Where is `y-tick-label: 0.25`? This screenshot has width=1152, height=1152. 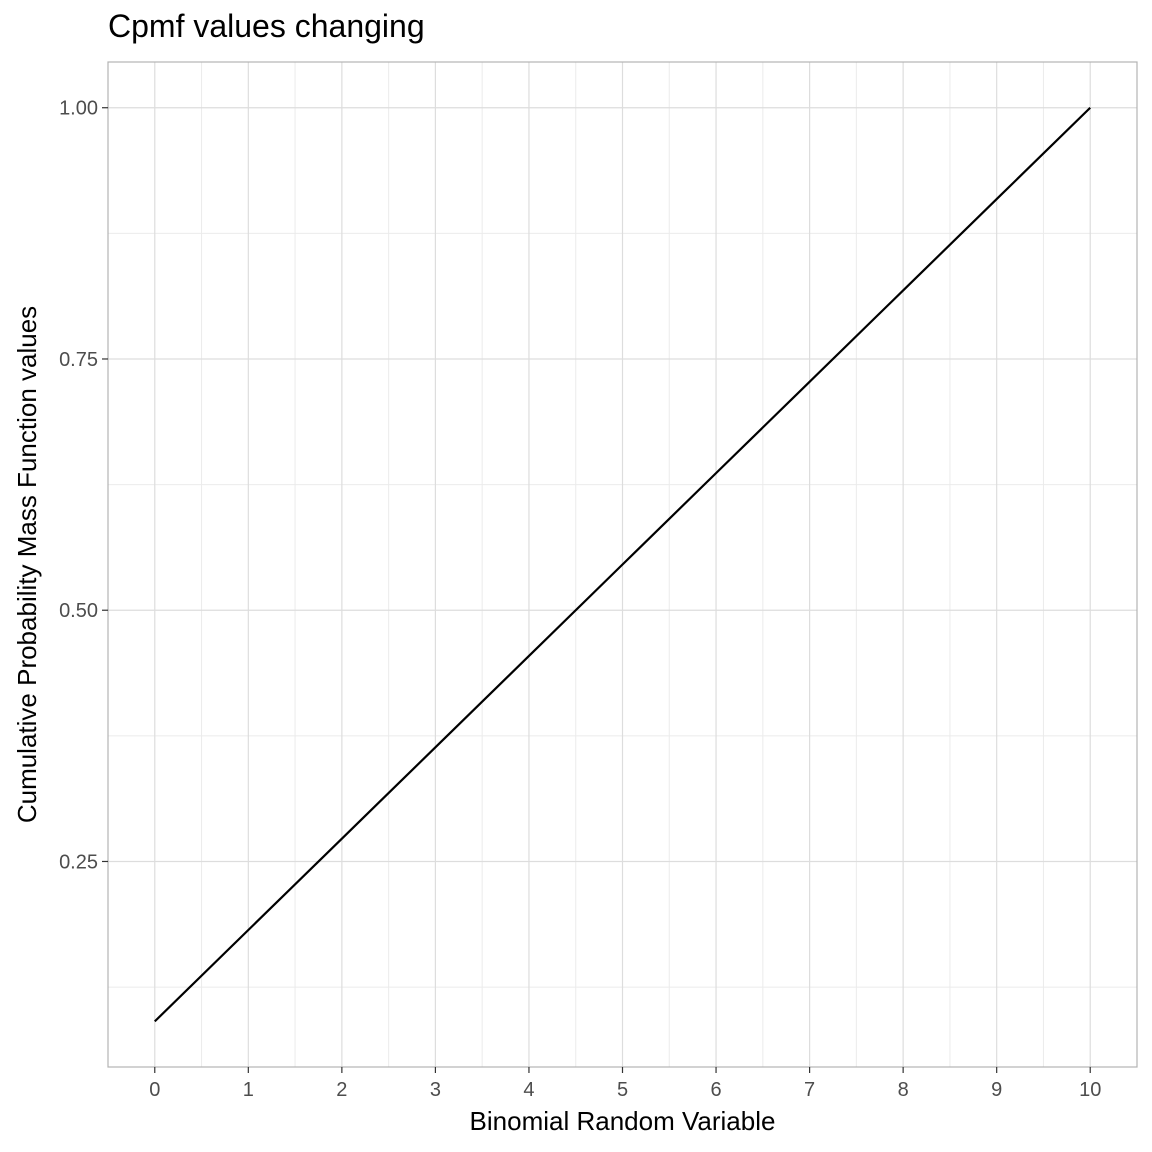 y-tick-label: 0.25 is located at coordinates (78, 862).